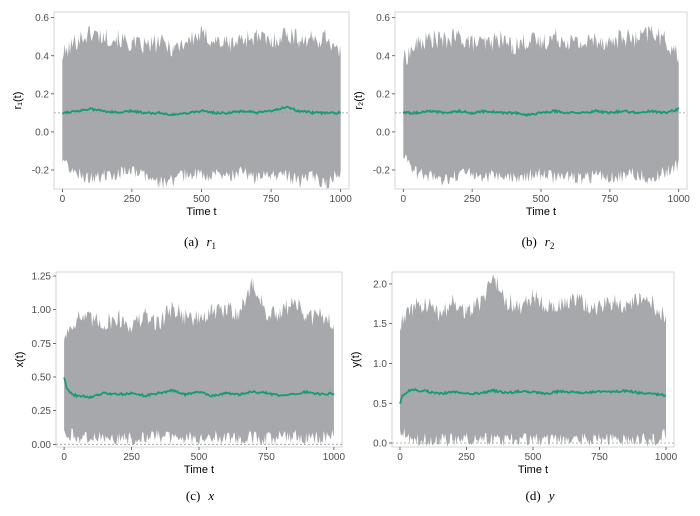  I want to click on caption-prefix: (a), so click(191, 241).